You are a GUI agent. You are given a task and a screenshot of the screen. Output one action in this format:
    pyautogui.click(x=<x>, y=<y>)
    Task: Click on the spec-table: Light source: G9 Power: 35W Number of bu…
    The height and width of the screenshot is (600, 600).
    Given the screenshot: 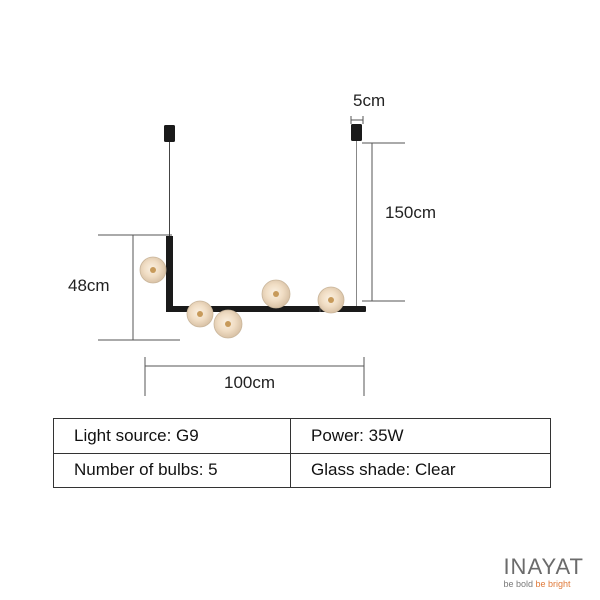 What is the action you would take?
    pyautogui.click(x=302, y=453)
    